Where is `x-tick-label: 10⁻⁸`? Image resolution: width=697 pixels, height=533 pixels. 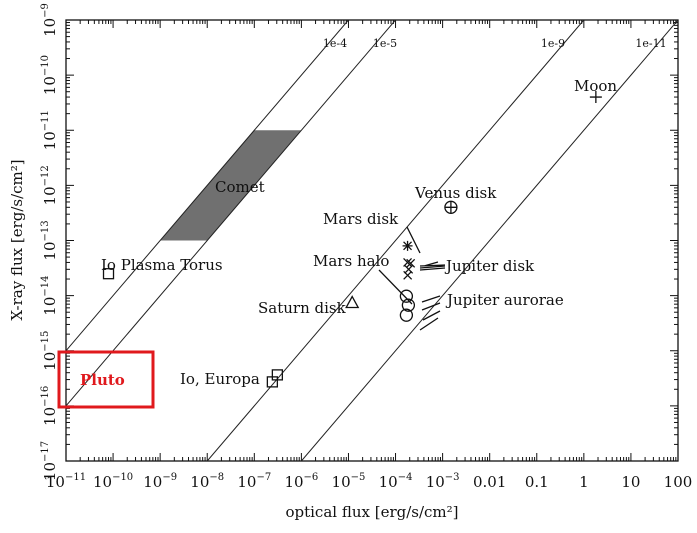
x-tick-label: 10⁻⁸ is located at coordinates (207, 481).